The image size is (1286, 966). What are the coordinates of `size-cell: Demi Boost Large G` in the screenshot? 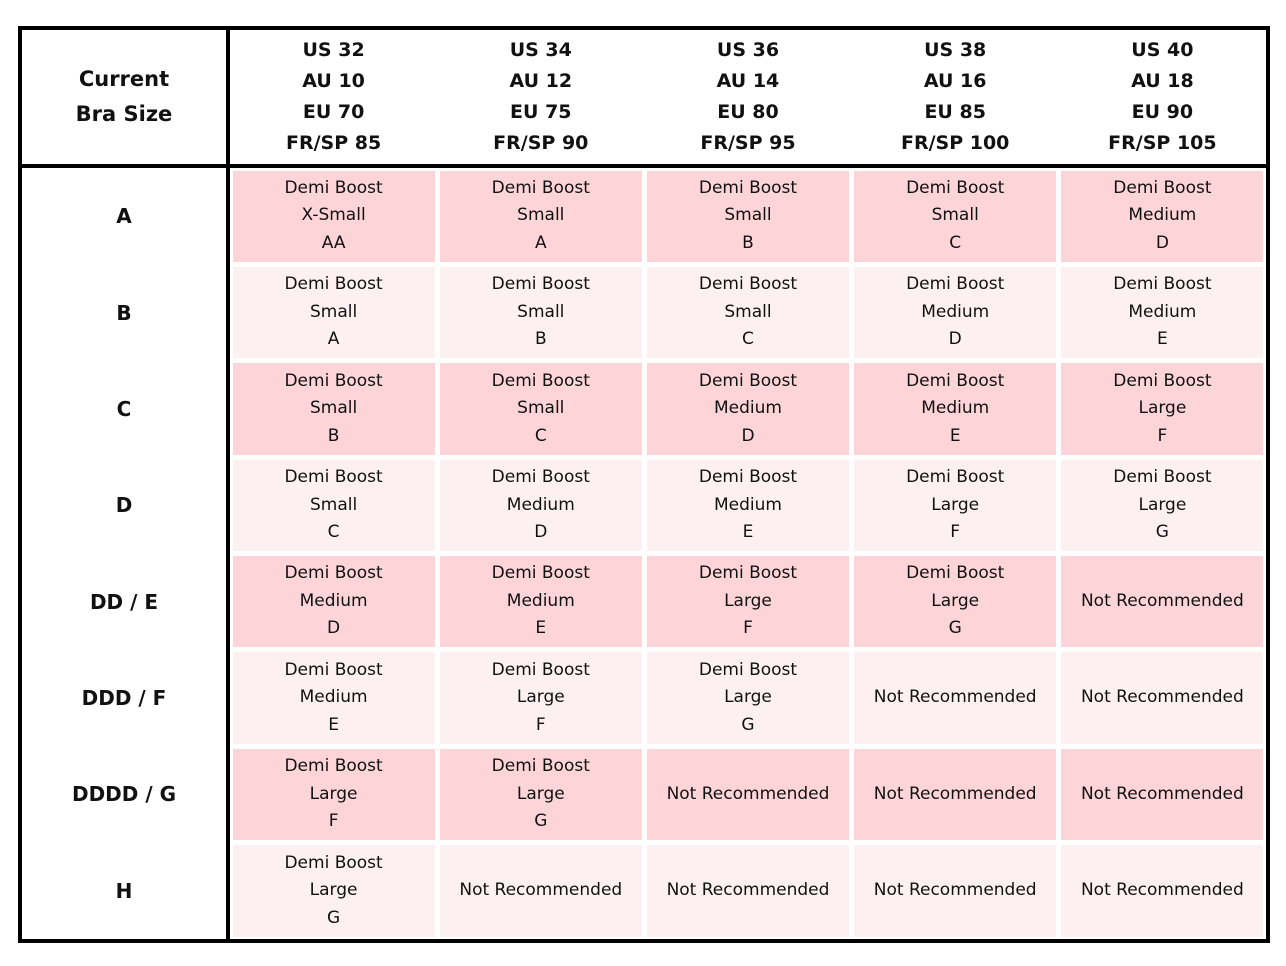 It's located at (748, 698).